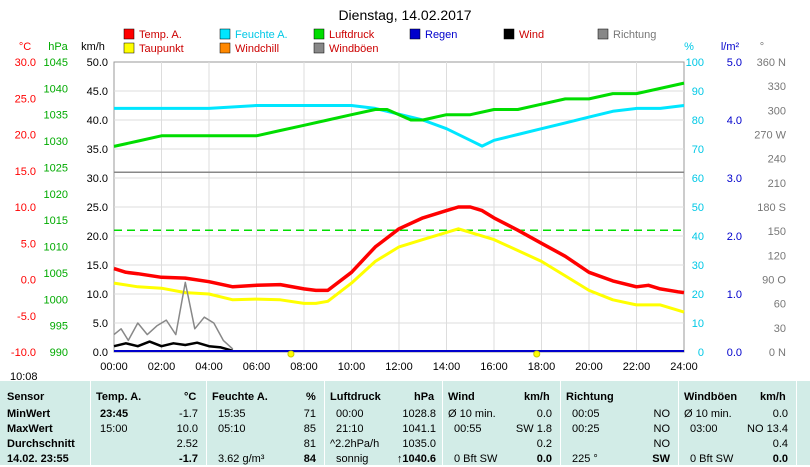  I want to click on legend-label: Regen, so click(441, 35).